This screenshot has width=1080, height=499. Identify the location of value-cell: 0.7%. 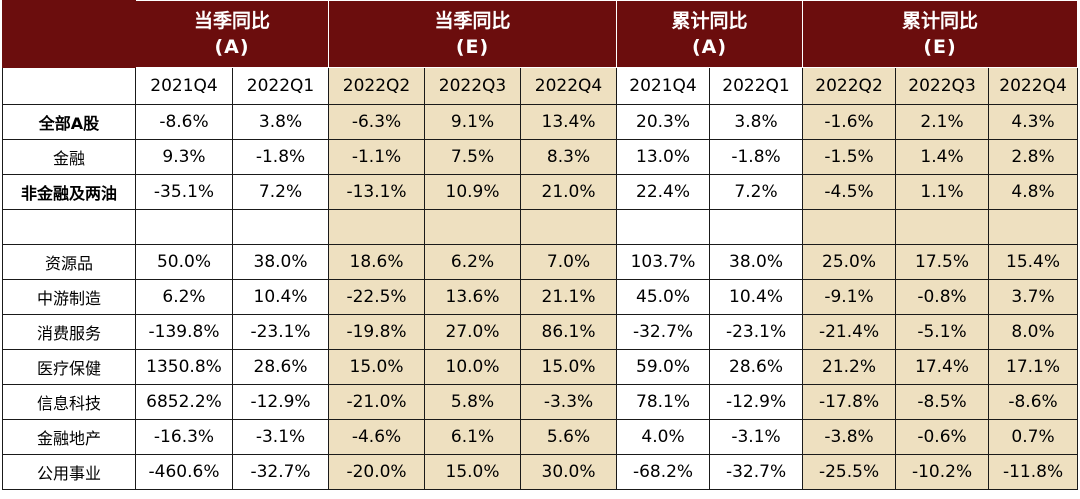
(1033, 437).